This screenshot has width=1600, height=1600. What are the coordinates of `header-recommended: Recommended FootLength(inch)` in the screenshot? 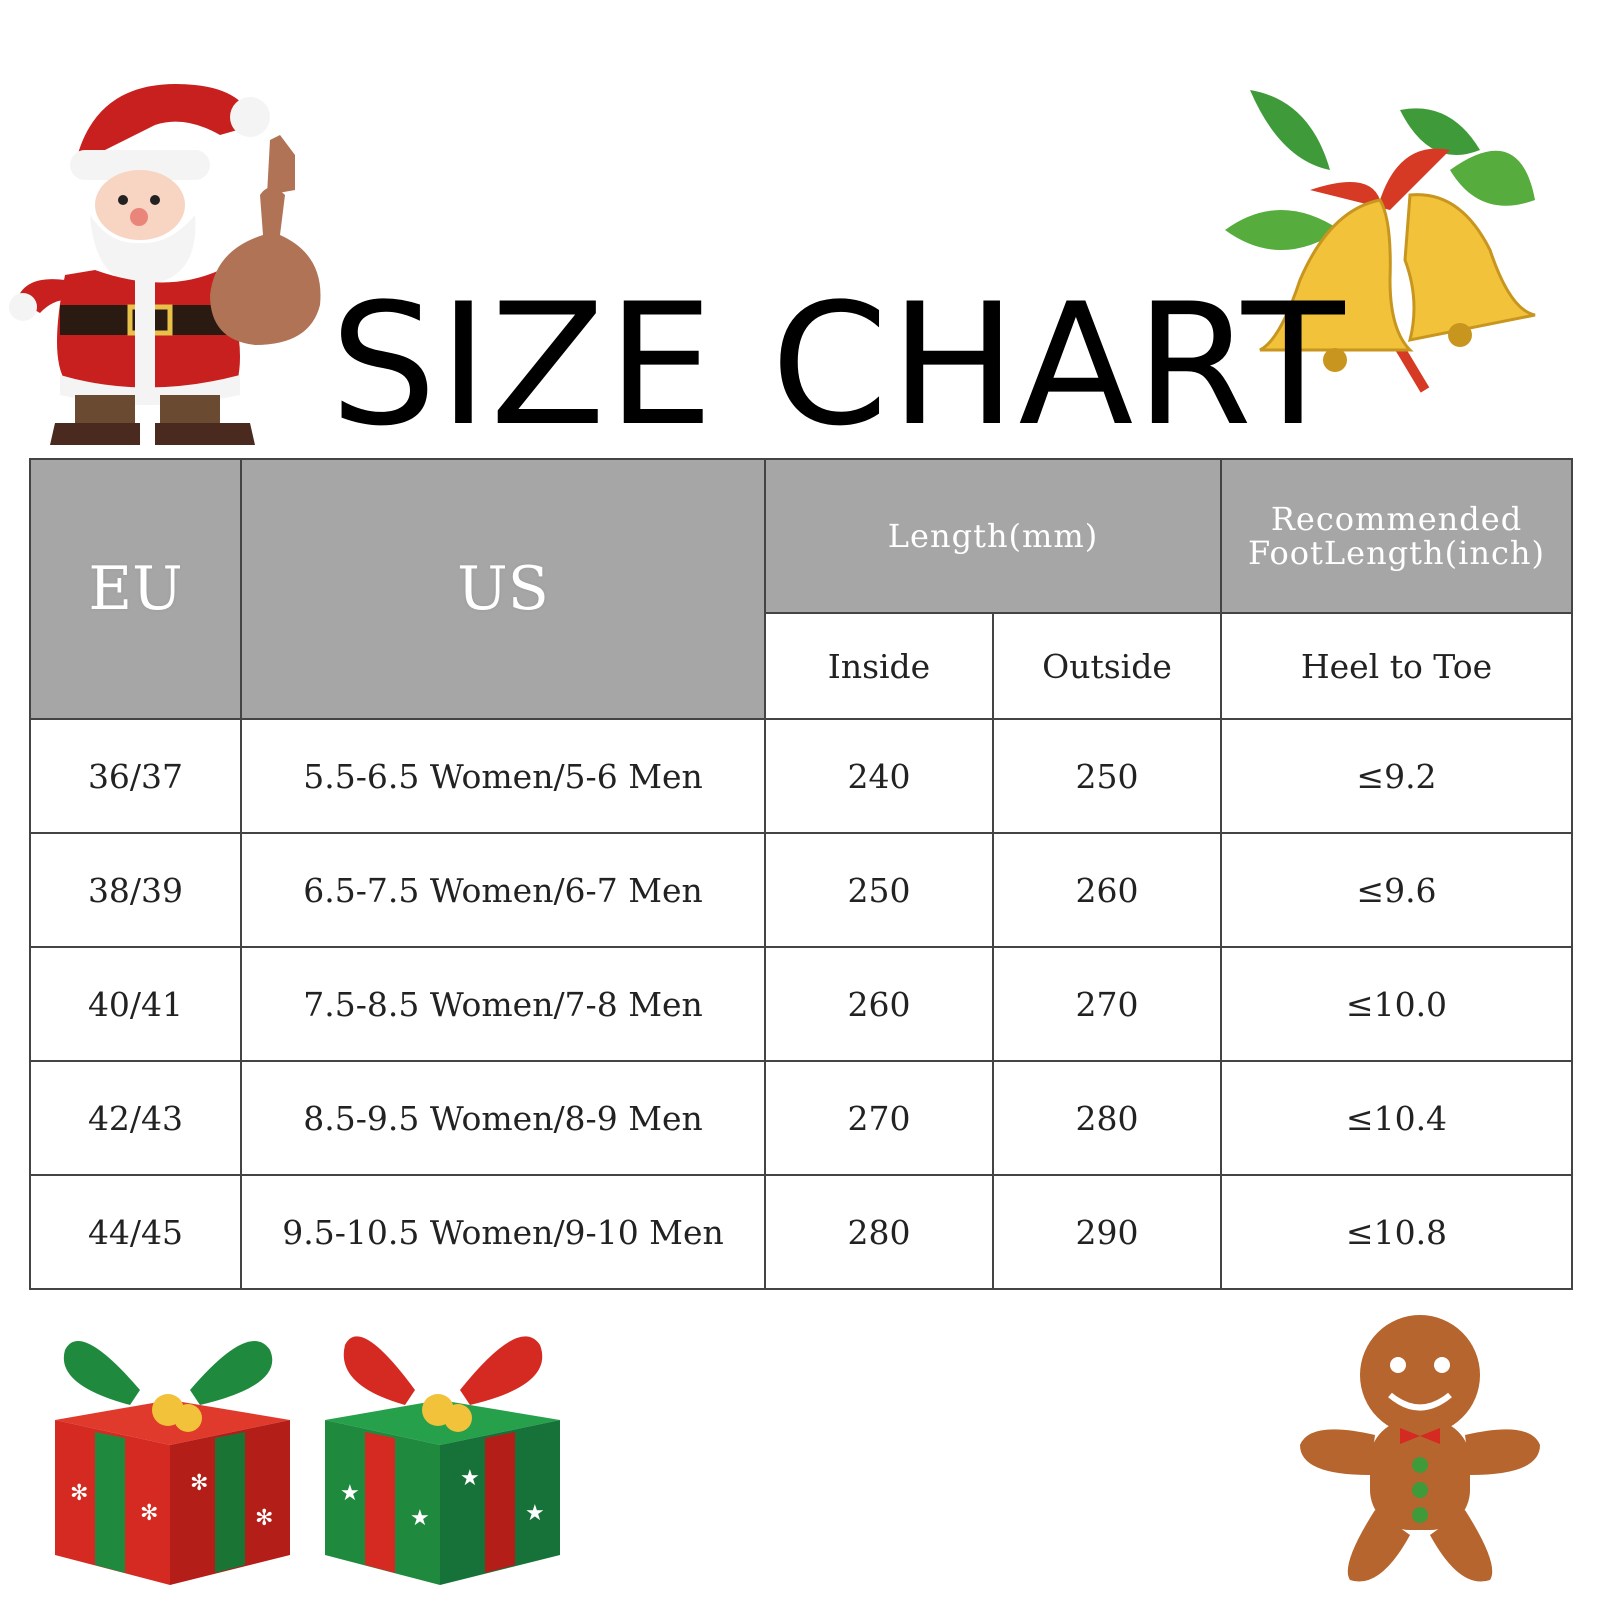 It's located at (1396, 536).